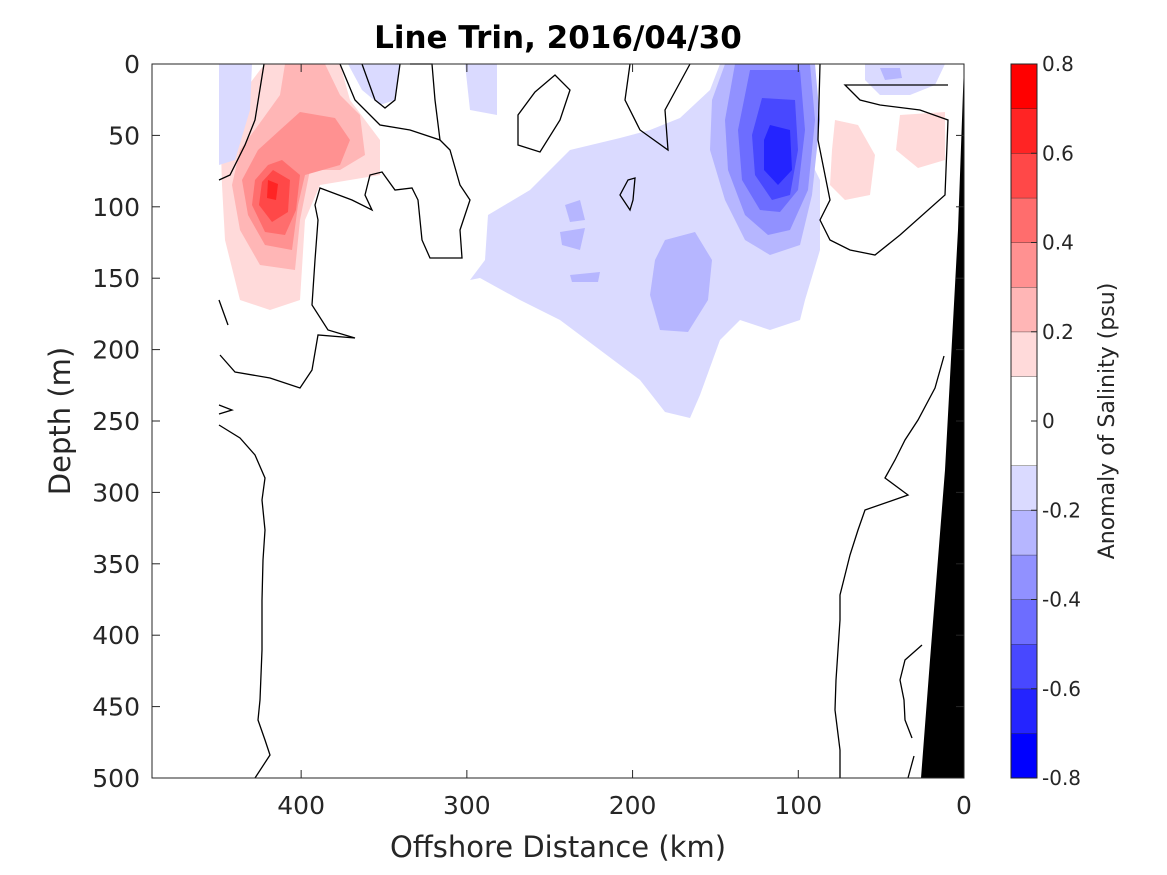 The height and width of the screenshot is (875, 1167). I want to click on x-tick-label: 400, so click(301, 805).